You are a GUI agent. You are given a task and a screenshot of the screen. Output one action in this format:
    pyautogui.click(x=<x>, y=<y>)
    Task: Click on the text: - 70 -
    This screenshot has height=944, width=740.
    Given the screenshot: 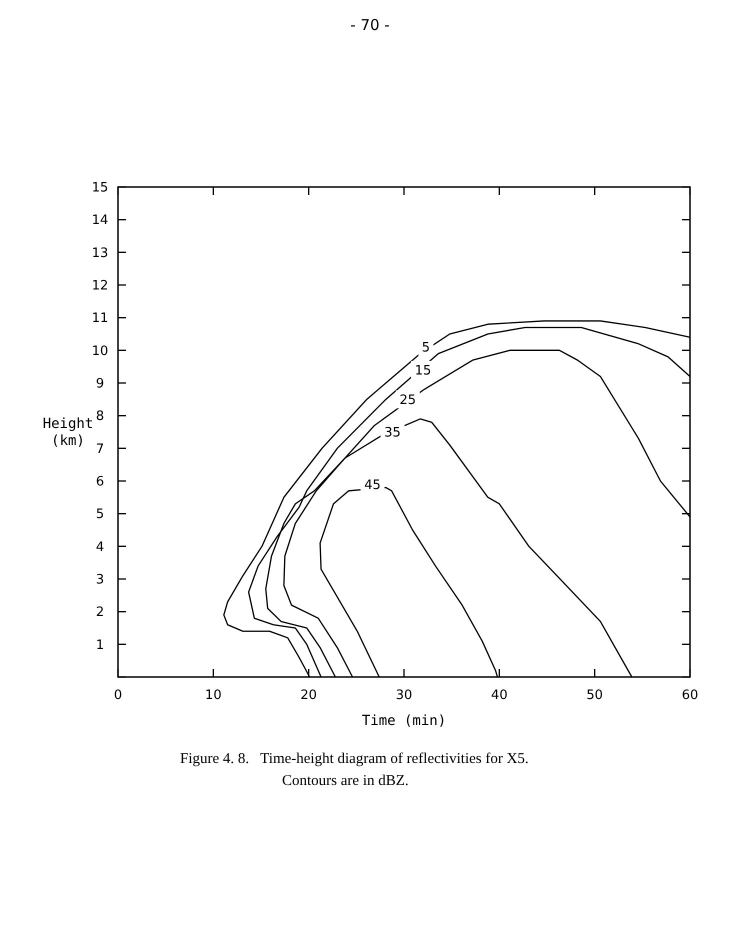 What is the action you would take?
    pyautogui.click(x=370, y=25)
    